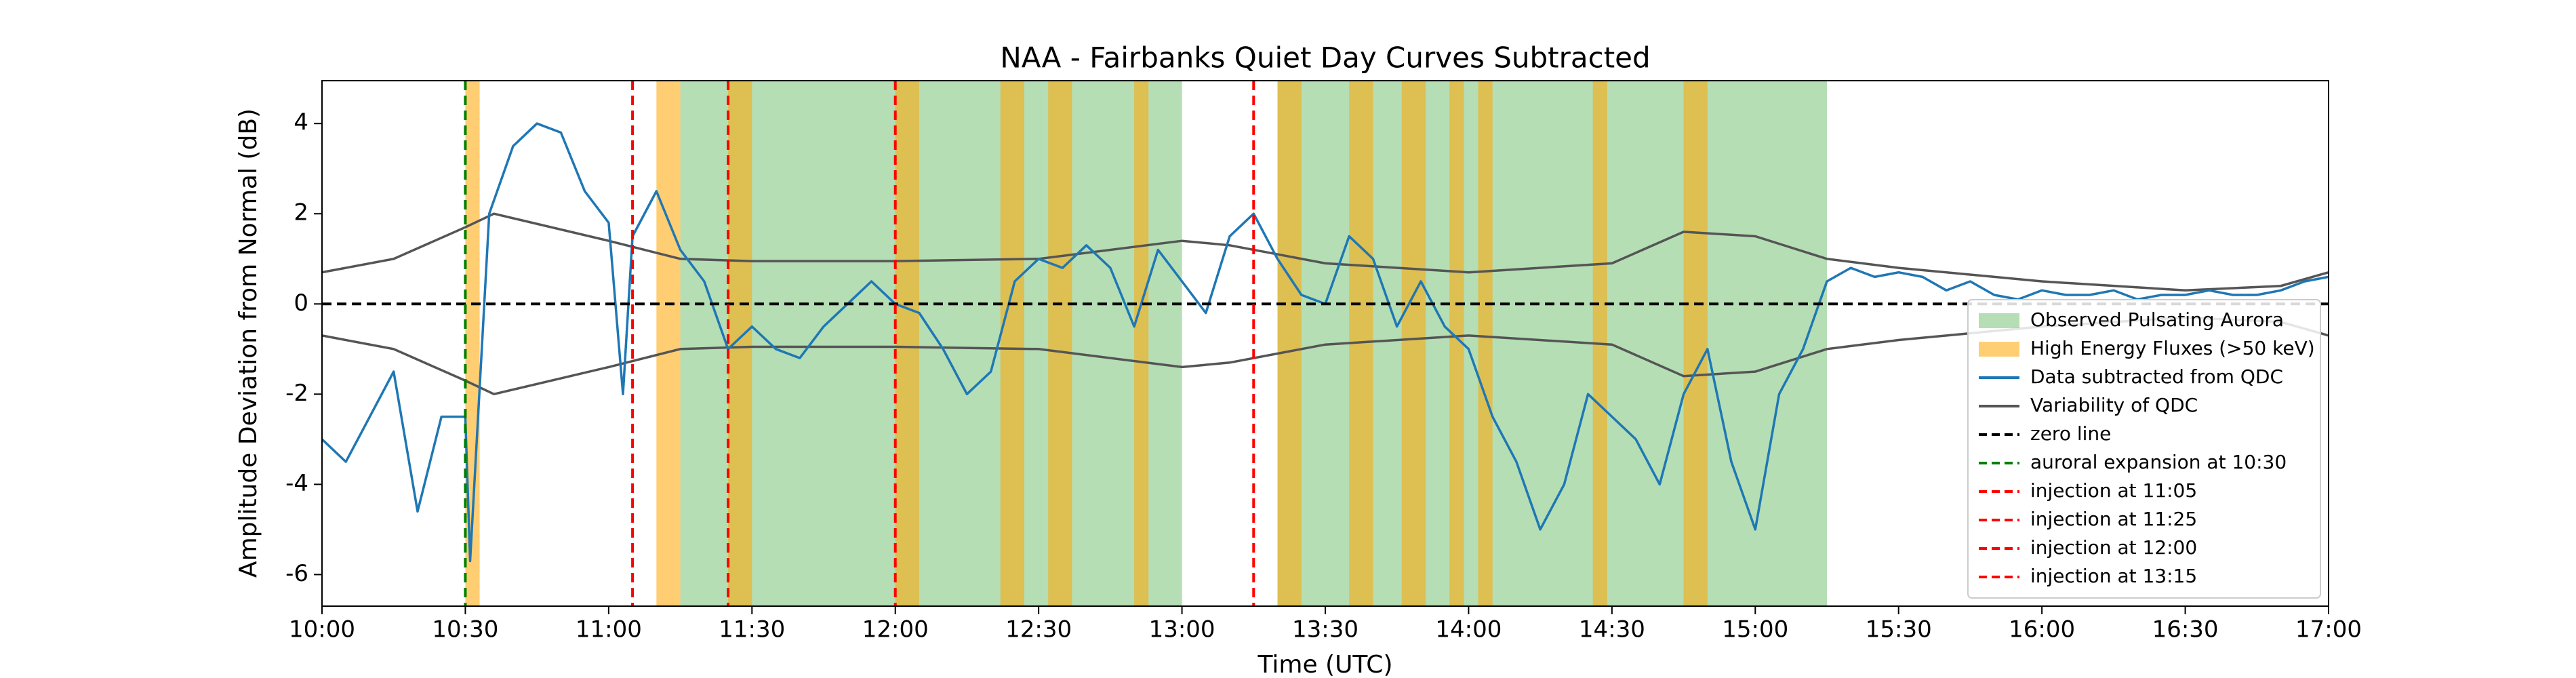  Describe the element at coordinates (1612, 629) in the screenshot. I see `x-tick-label: 14:30` at that location.